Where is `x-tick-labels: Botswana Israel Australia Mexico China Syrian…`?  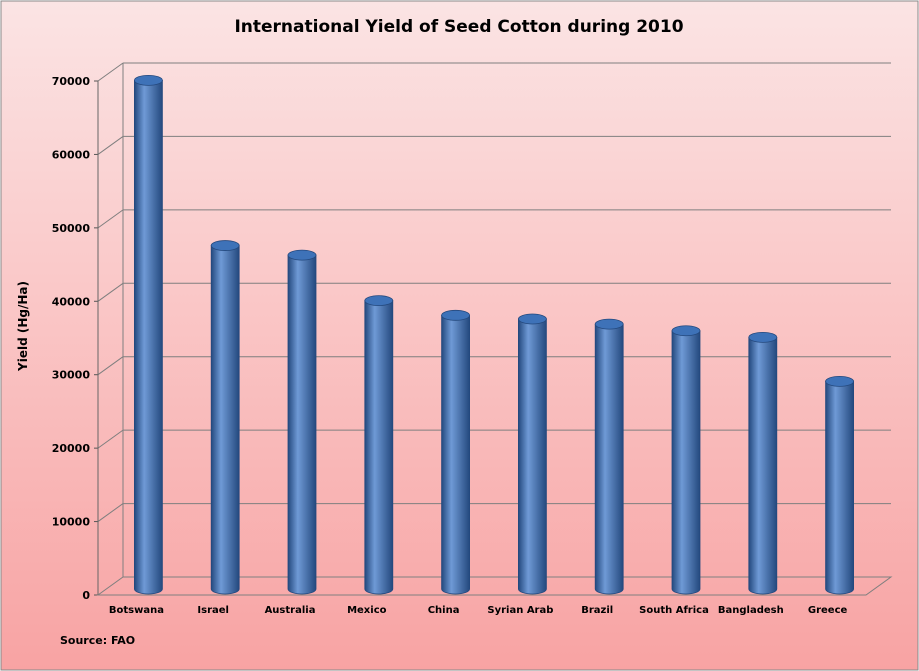
x-tick-labels: Botswana Israel Australia Mexico China Syrian… is located at coordinates (478, 610).